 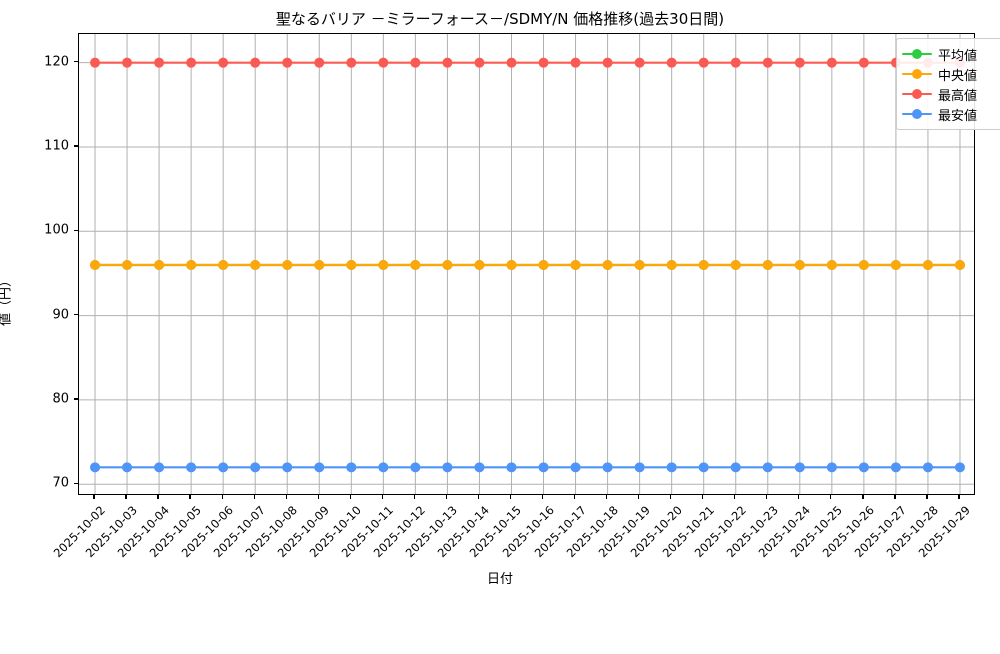 What do you see at coordinates (958, 56) in the screenshot?
I see `legend-label: 平均値` at bounding box center [958, 56].